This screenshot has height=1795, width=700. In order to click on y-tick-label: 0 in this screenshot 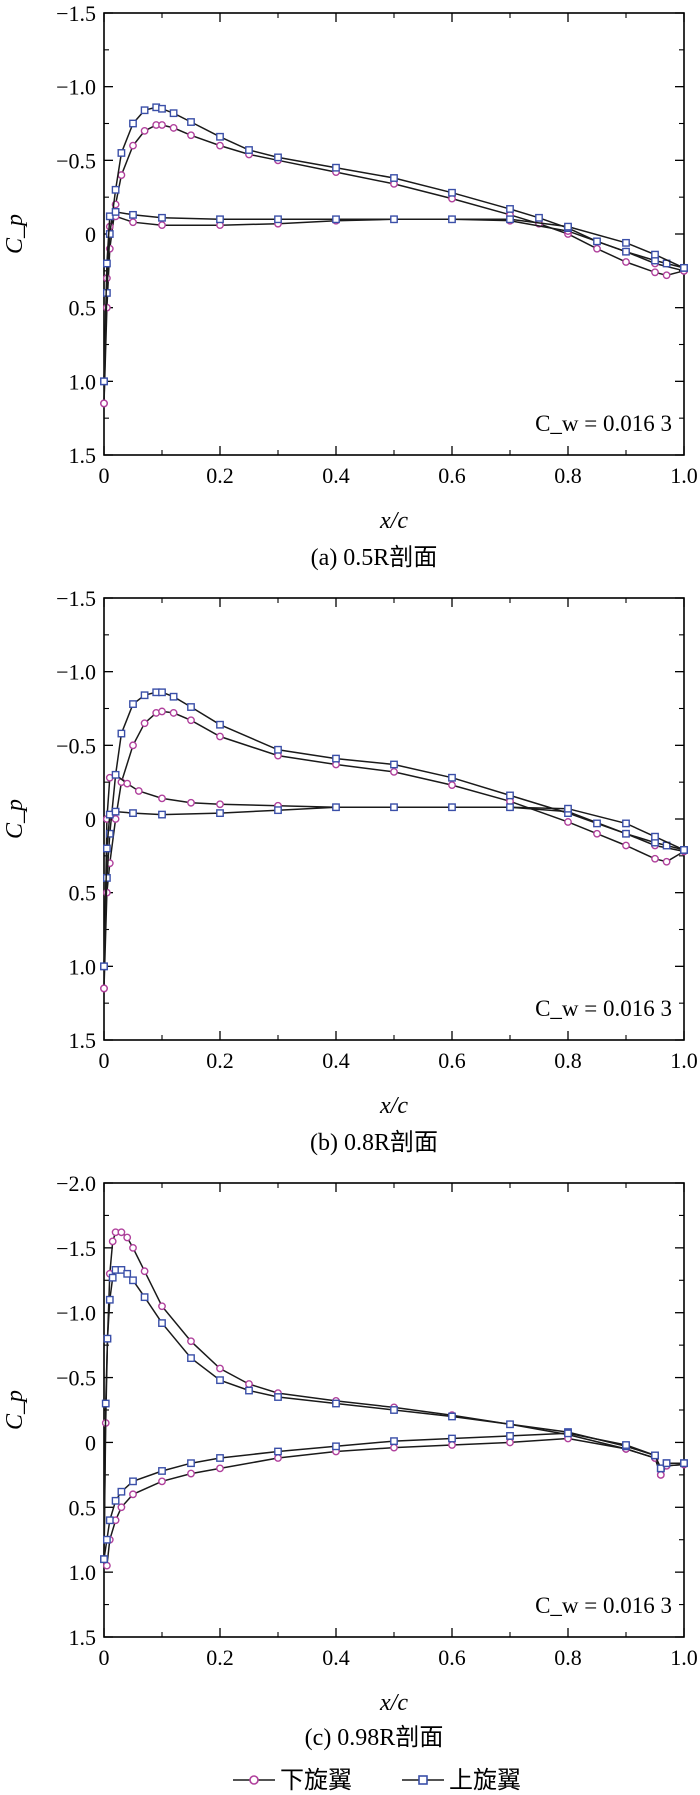, I will do `click(90, 1442)`.